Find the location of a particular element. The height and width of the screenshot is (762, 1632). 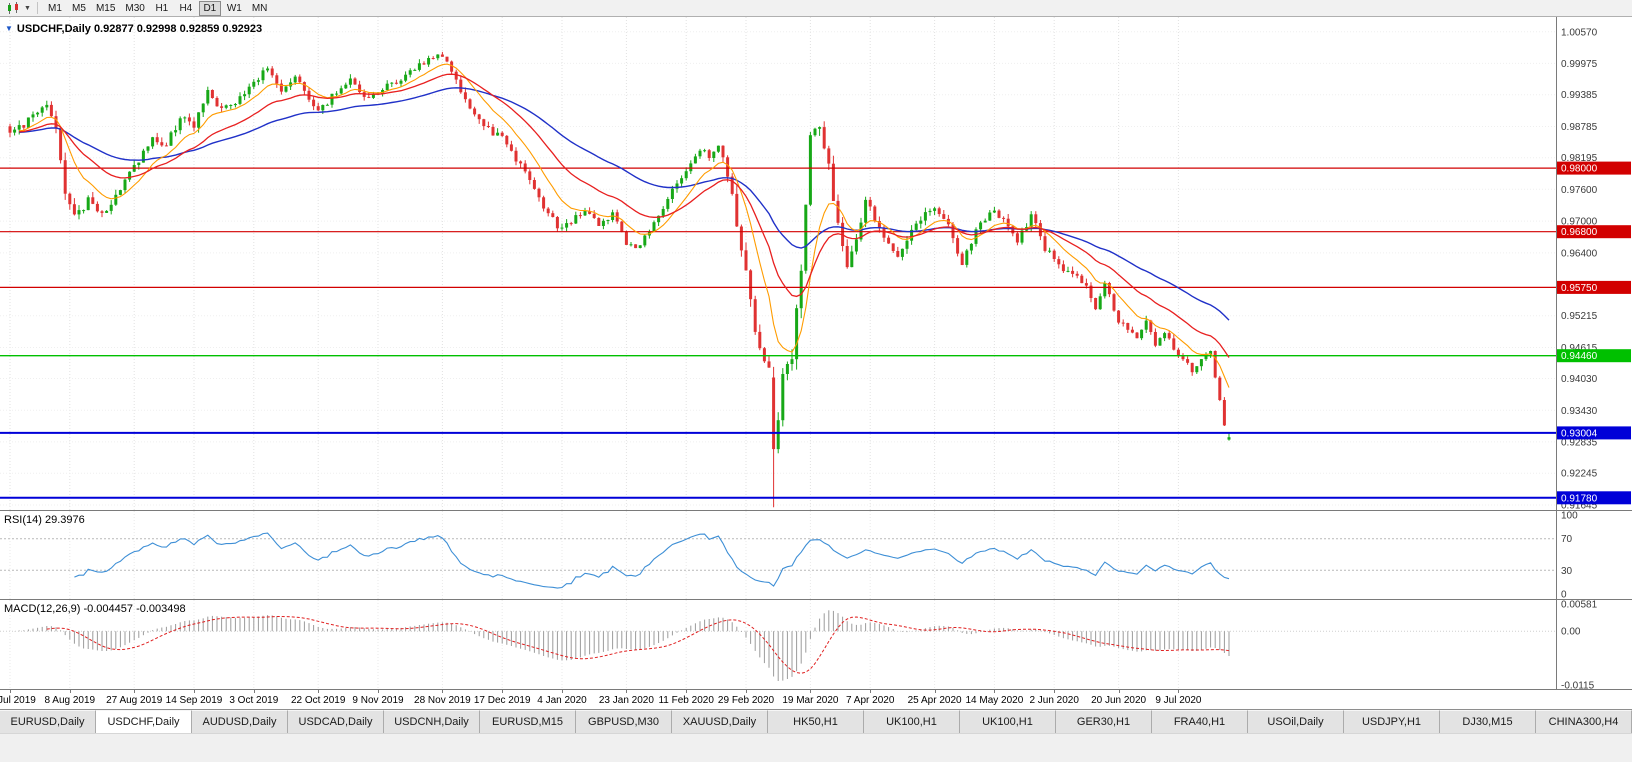

chart-tab-dj30-m15: DJ30,M15 is located at coordinates (1488, 721).